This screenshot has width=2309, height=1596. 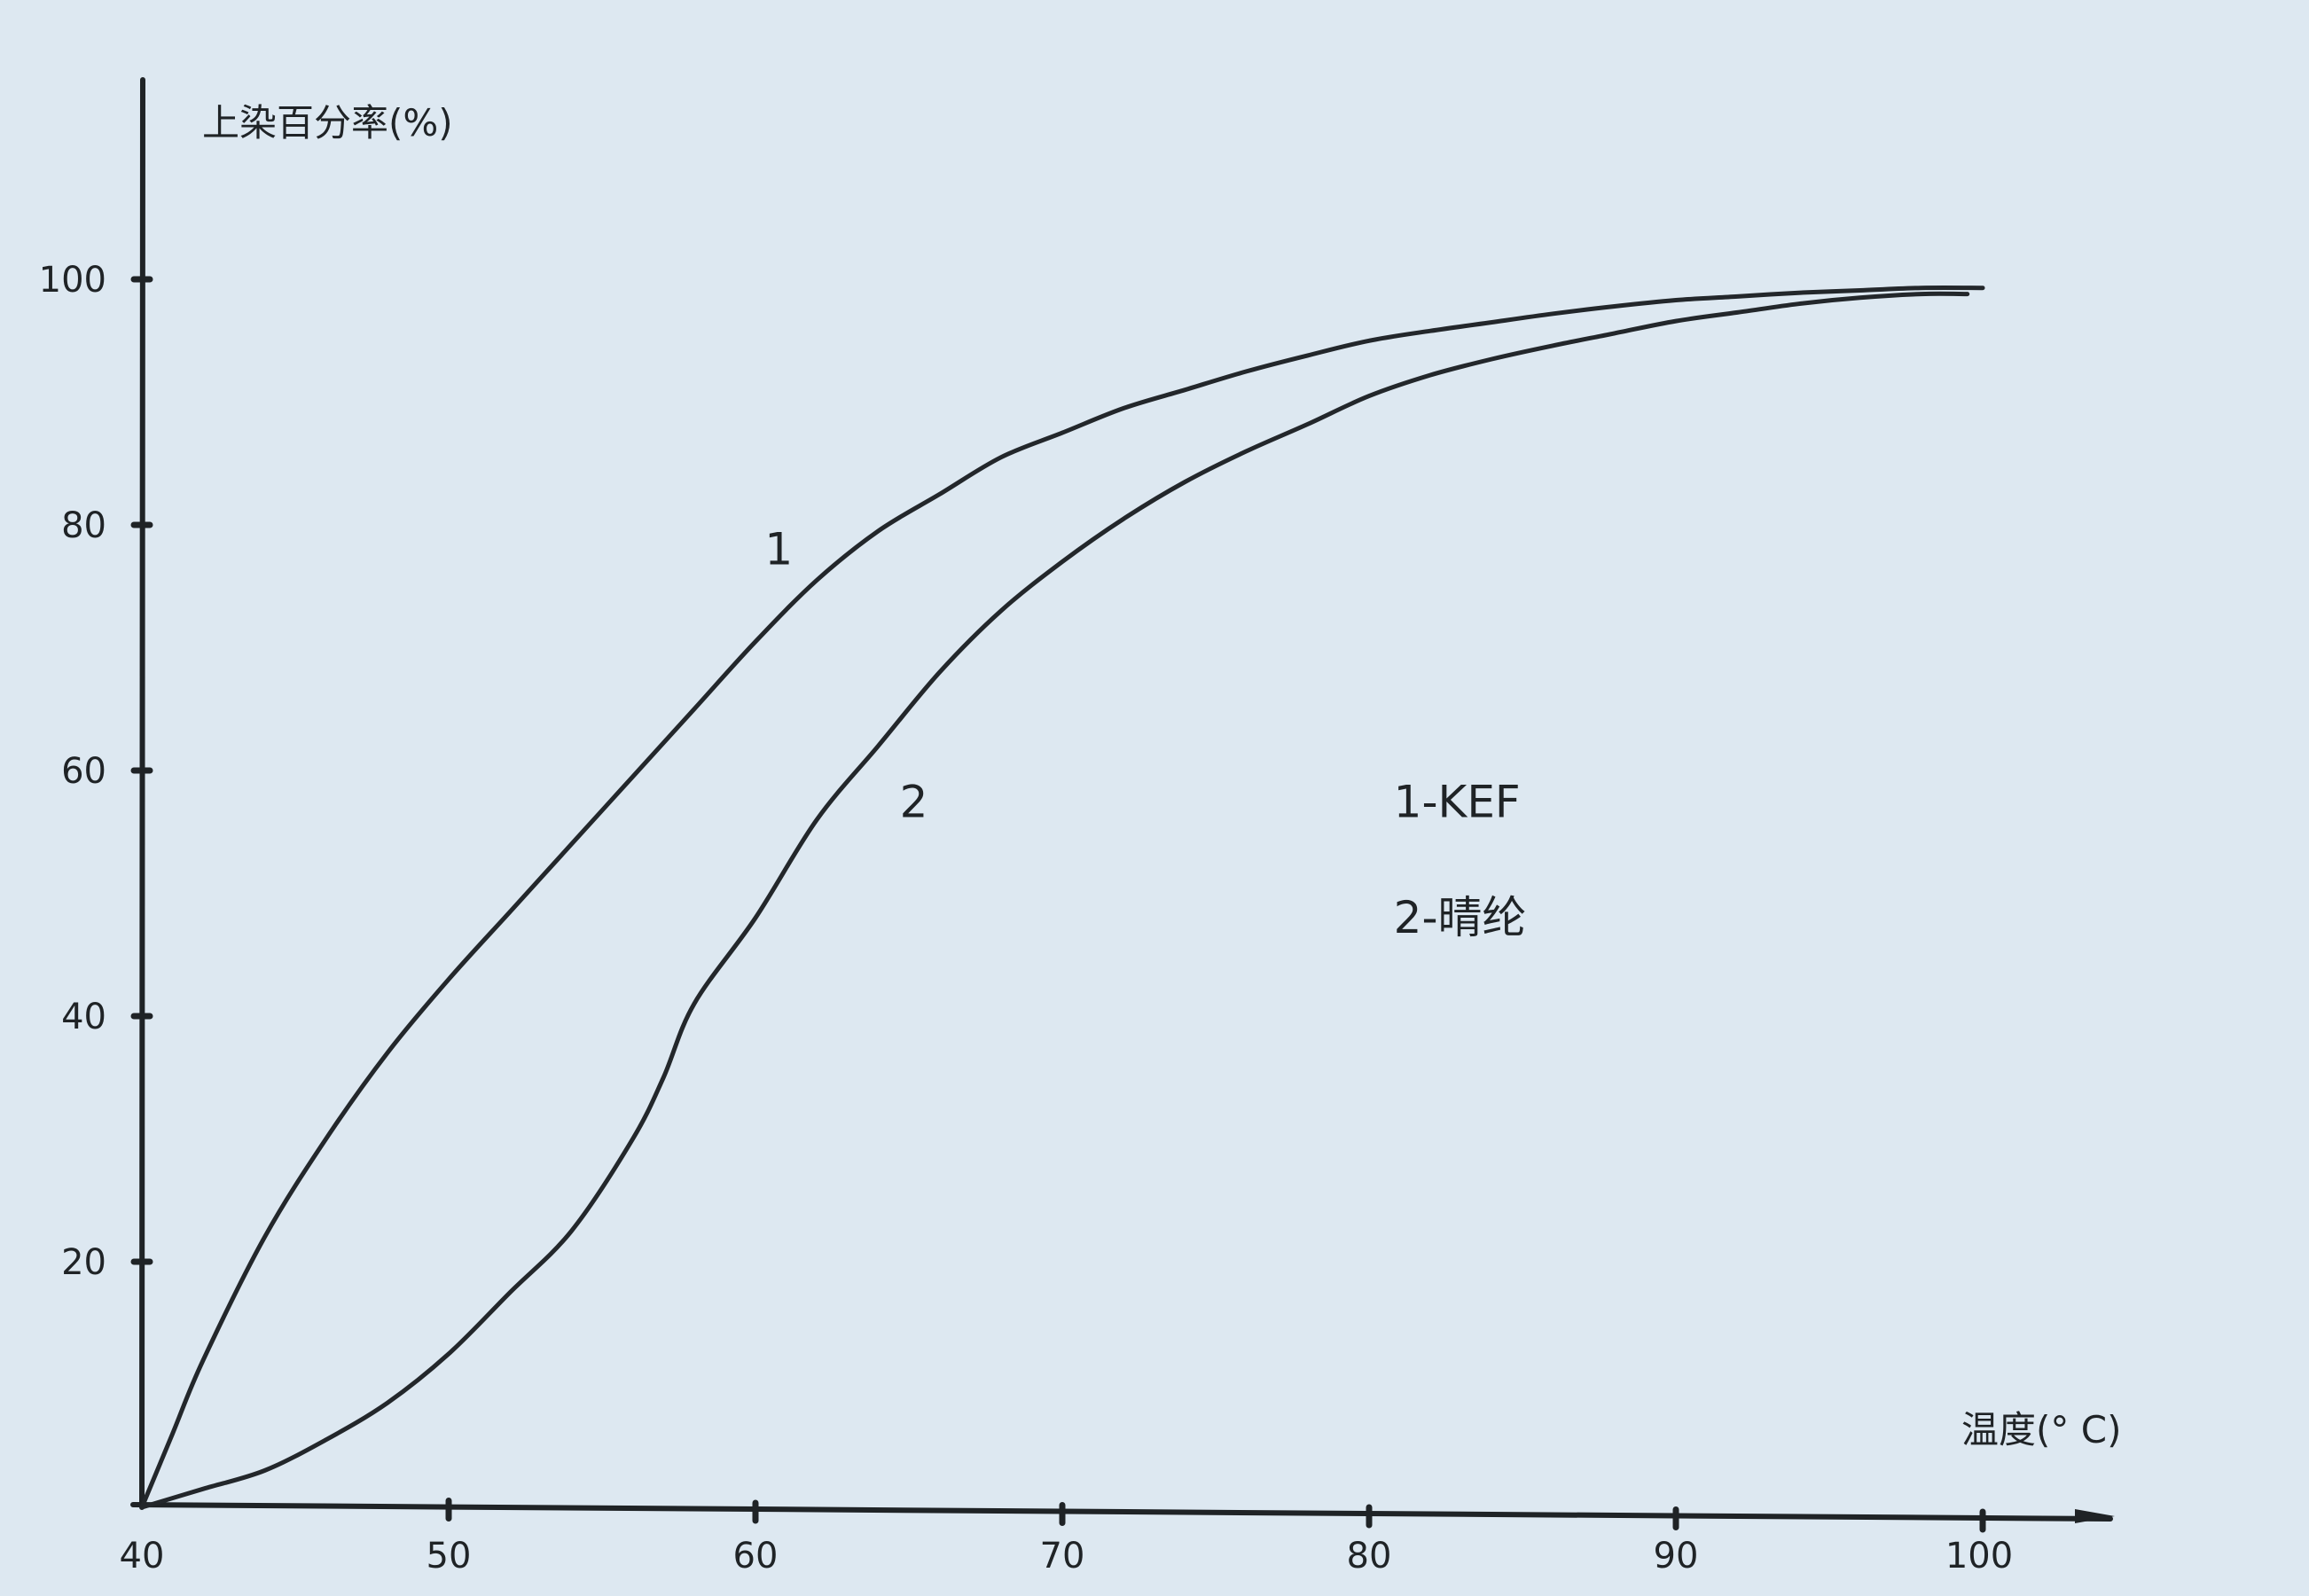 I want to click on x-tick-label-90: 90, so click(x=1676, y=1556).